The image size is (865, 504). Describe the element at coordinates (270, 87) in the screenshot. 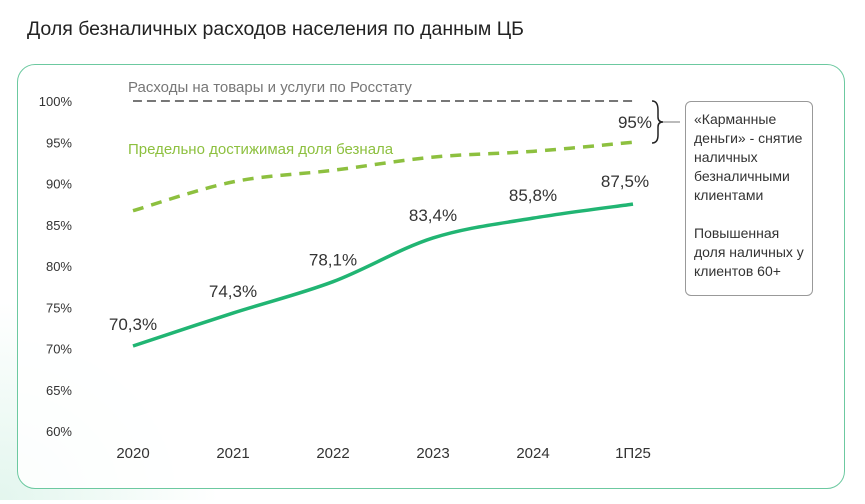

I see `rosstat-legend-label: Расходы на товары и услуги по Росстату` at that location.